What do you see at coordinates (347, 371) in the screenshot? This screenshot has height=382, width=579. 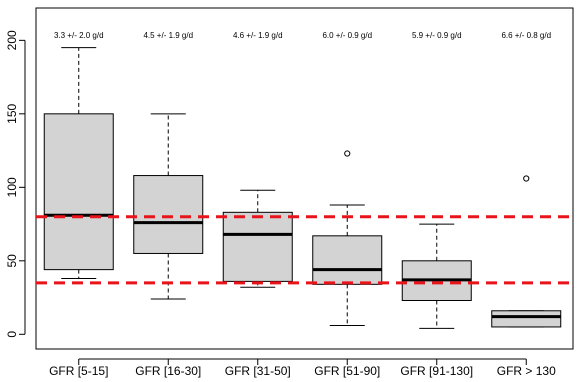 I see `x-tick-label: GFR [51-90]` at bounding box center [347, 371].